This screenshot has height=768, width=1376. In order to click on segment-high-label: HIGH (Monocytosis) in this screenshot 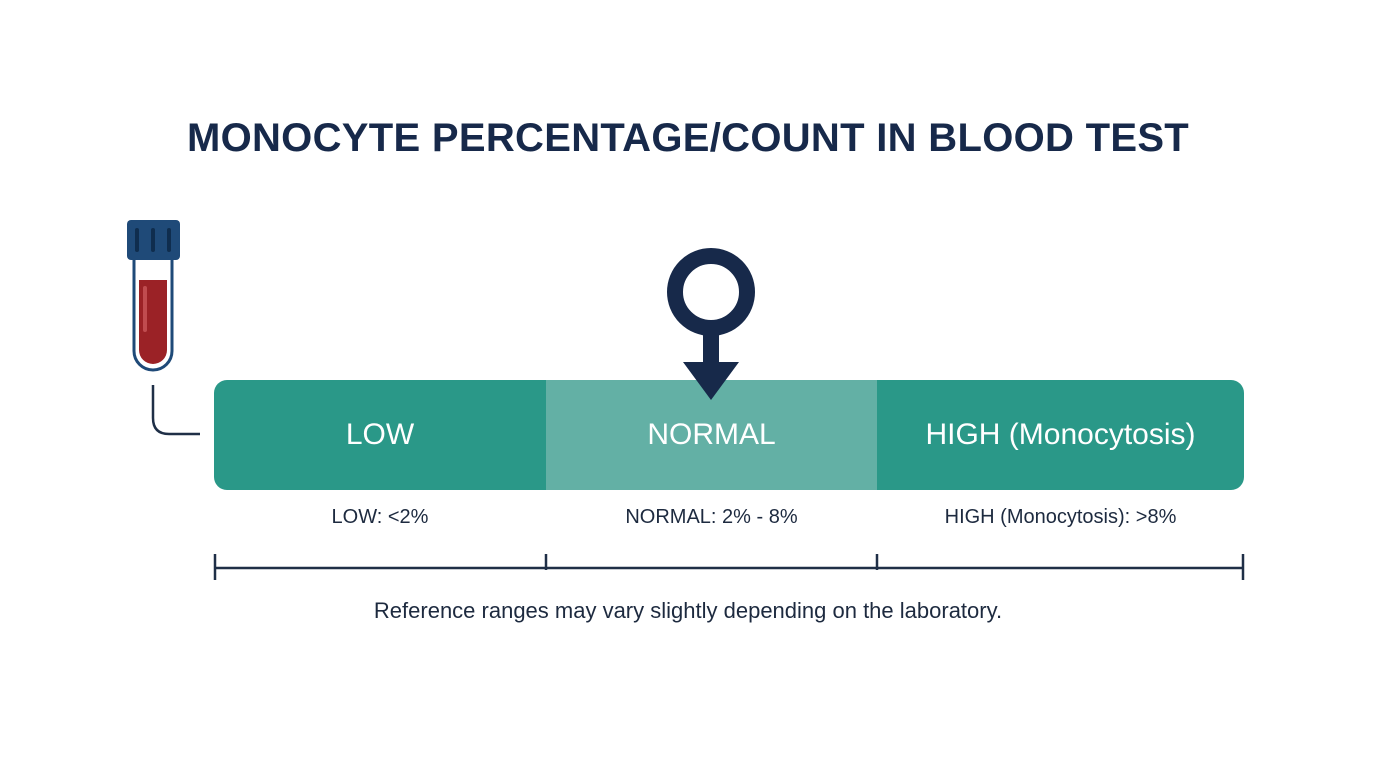, I will do `click(1060, 434)`.